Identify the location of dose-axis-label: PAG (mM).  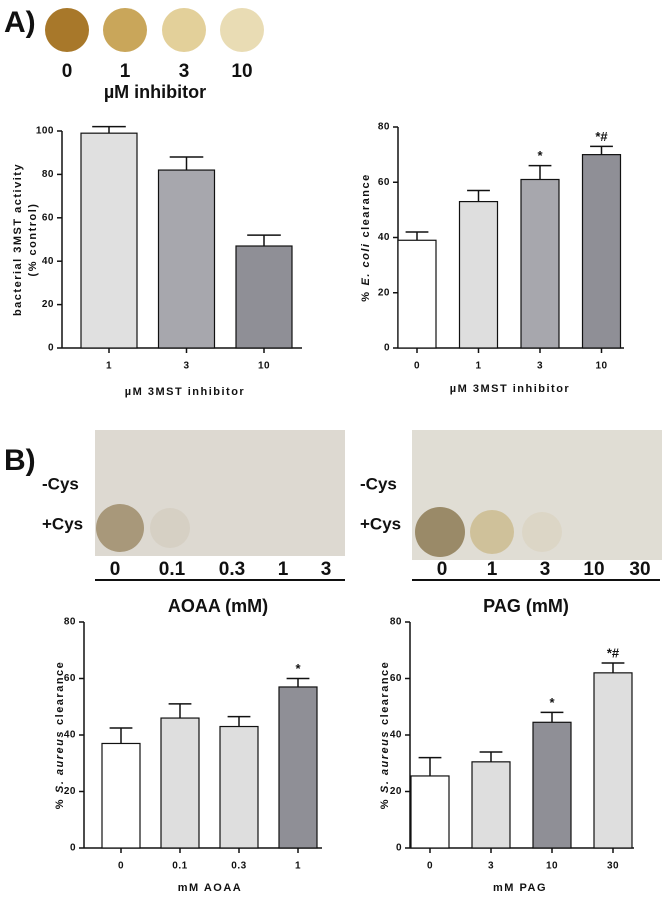
(526, 606).